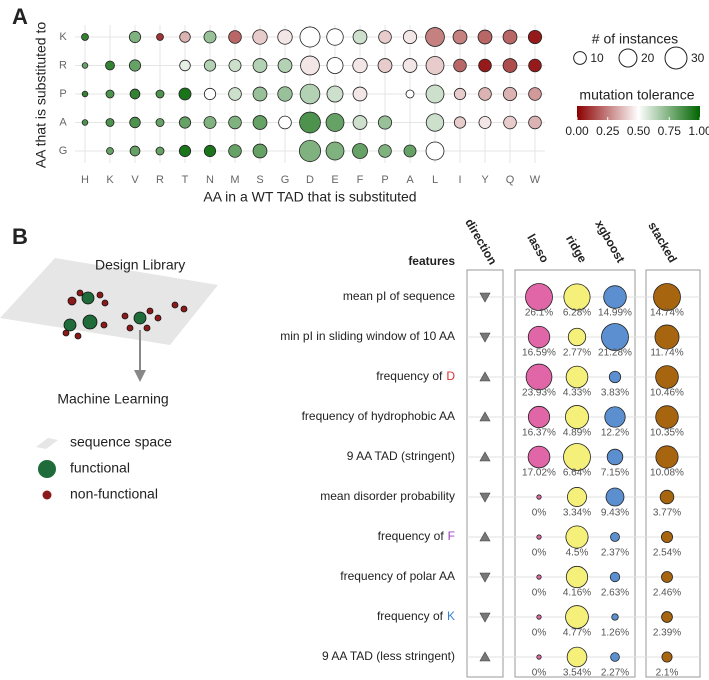 The image size is (709, 680). What do you see at coordinates (615, 593) in the screenshot?
I see `importance-label: 2.63%` at bounding box center [615, 593].